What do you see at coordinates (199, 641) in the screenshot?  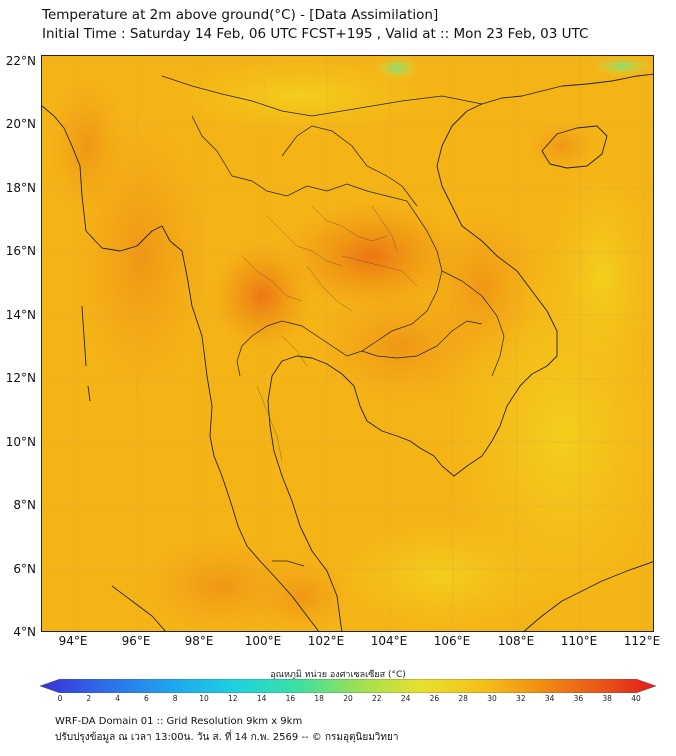 I see `lon-label: 98°E` at bounding box center [199, 641].